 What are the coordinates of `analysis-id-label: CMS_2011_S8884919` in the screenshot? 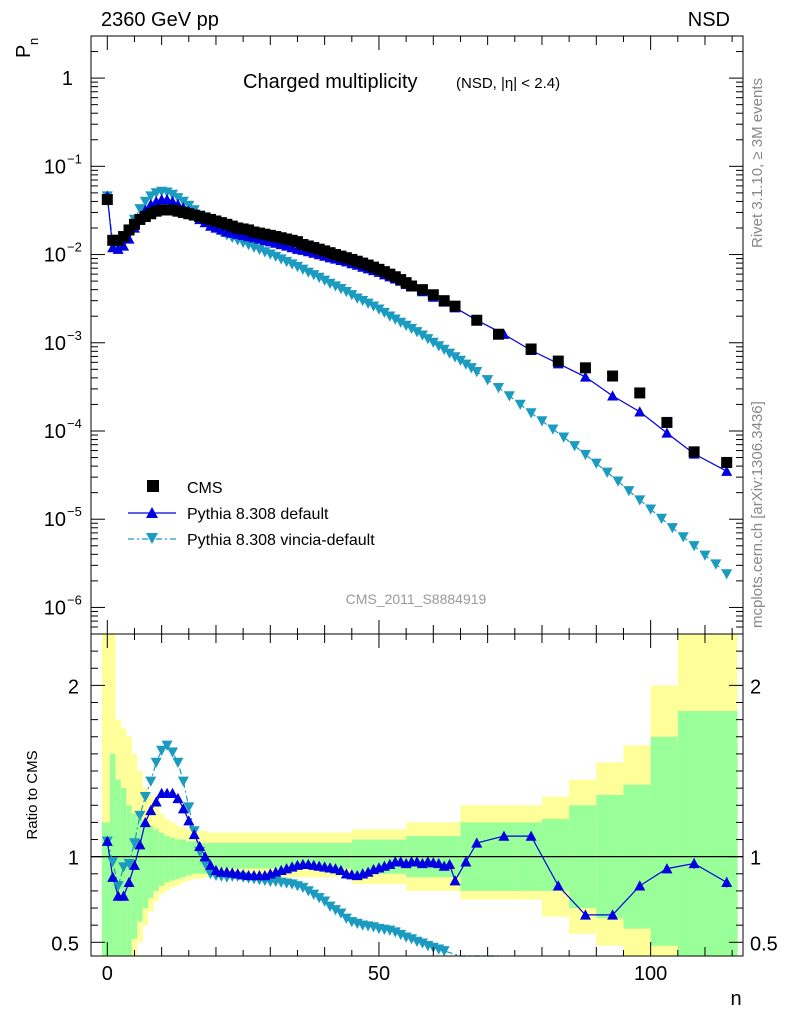 It's located at (416, 599).